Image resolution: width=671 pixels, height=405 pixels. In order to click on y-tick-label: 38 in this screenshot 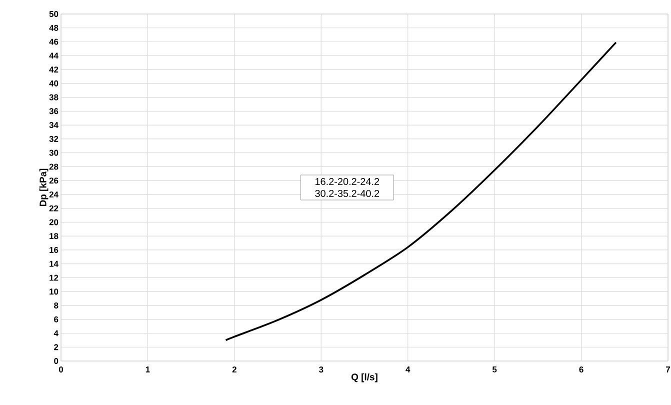, I will do `click(53, 97)`.